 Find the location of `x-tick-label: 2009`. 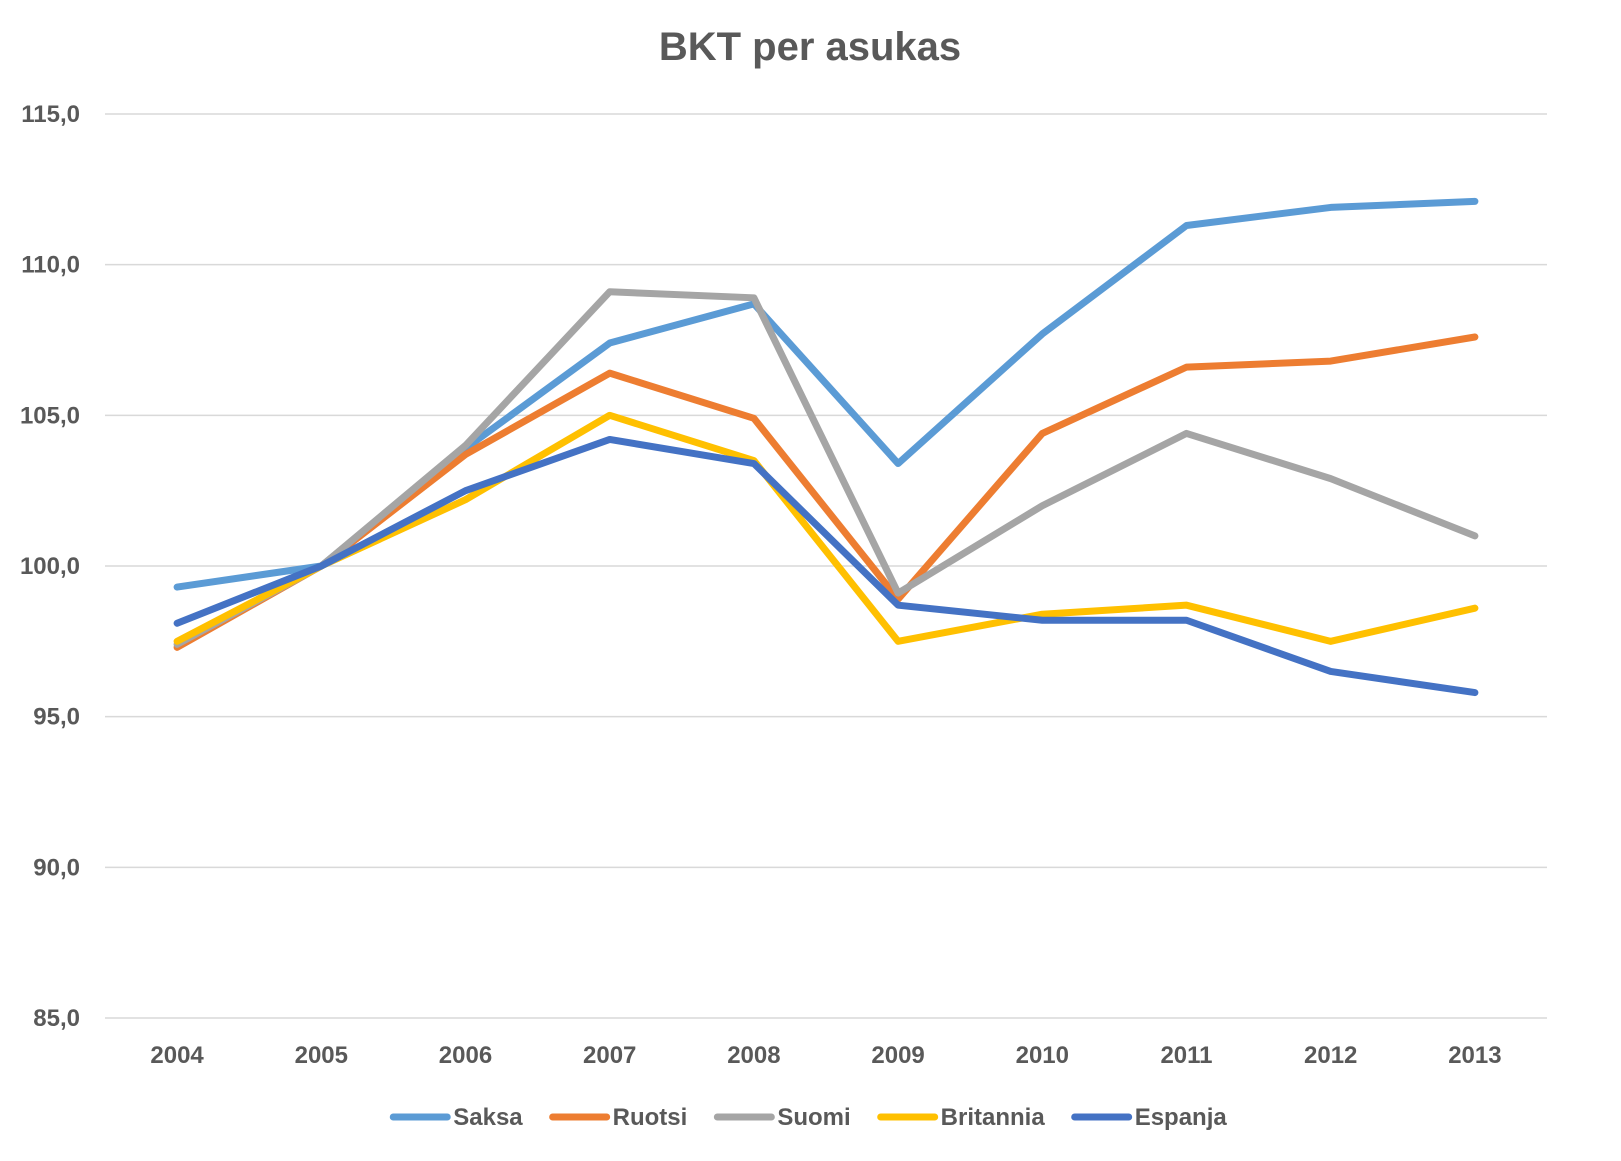

x-tick-label: 2009 is located at coordinates (897, 1055).